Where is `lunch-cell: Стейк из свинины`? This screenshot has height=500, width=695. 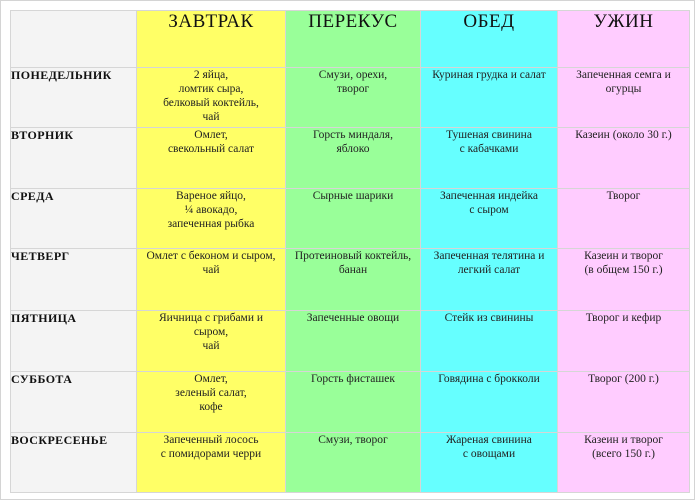 lunch-cell: Стейк из свинины is located at coordinates (489, 340).